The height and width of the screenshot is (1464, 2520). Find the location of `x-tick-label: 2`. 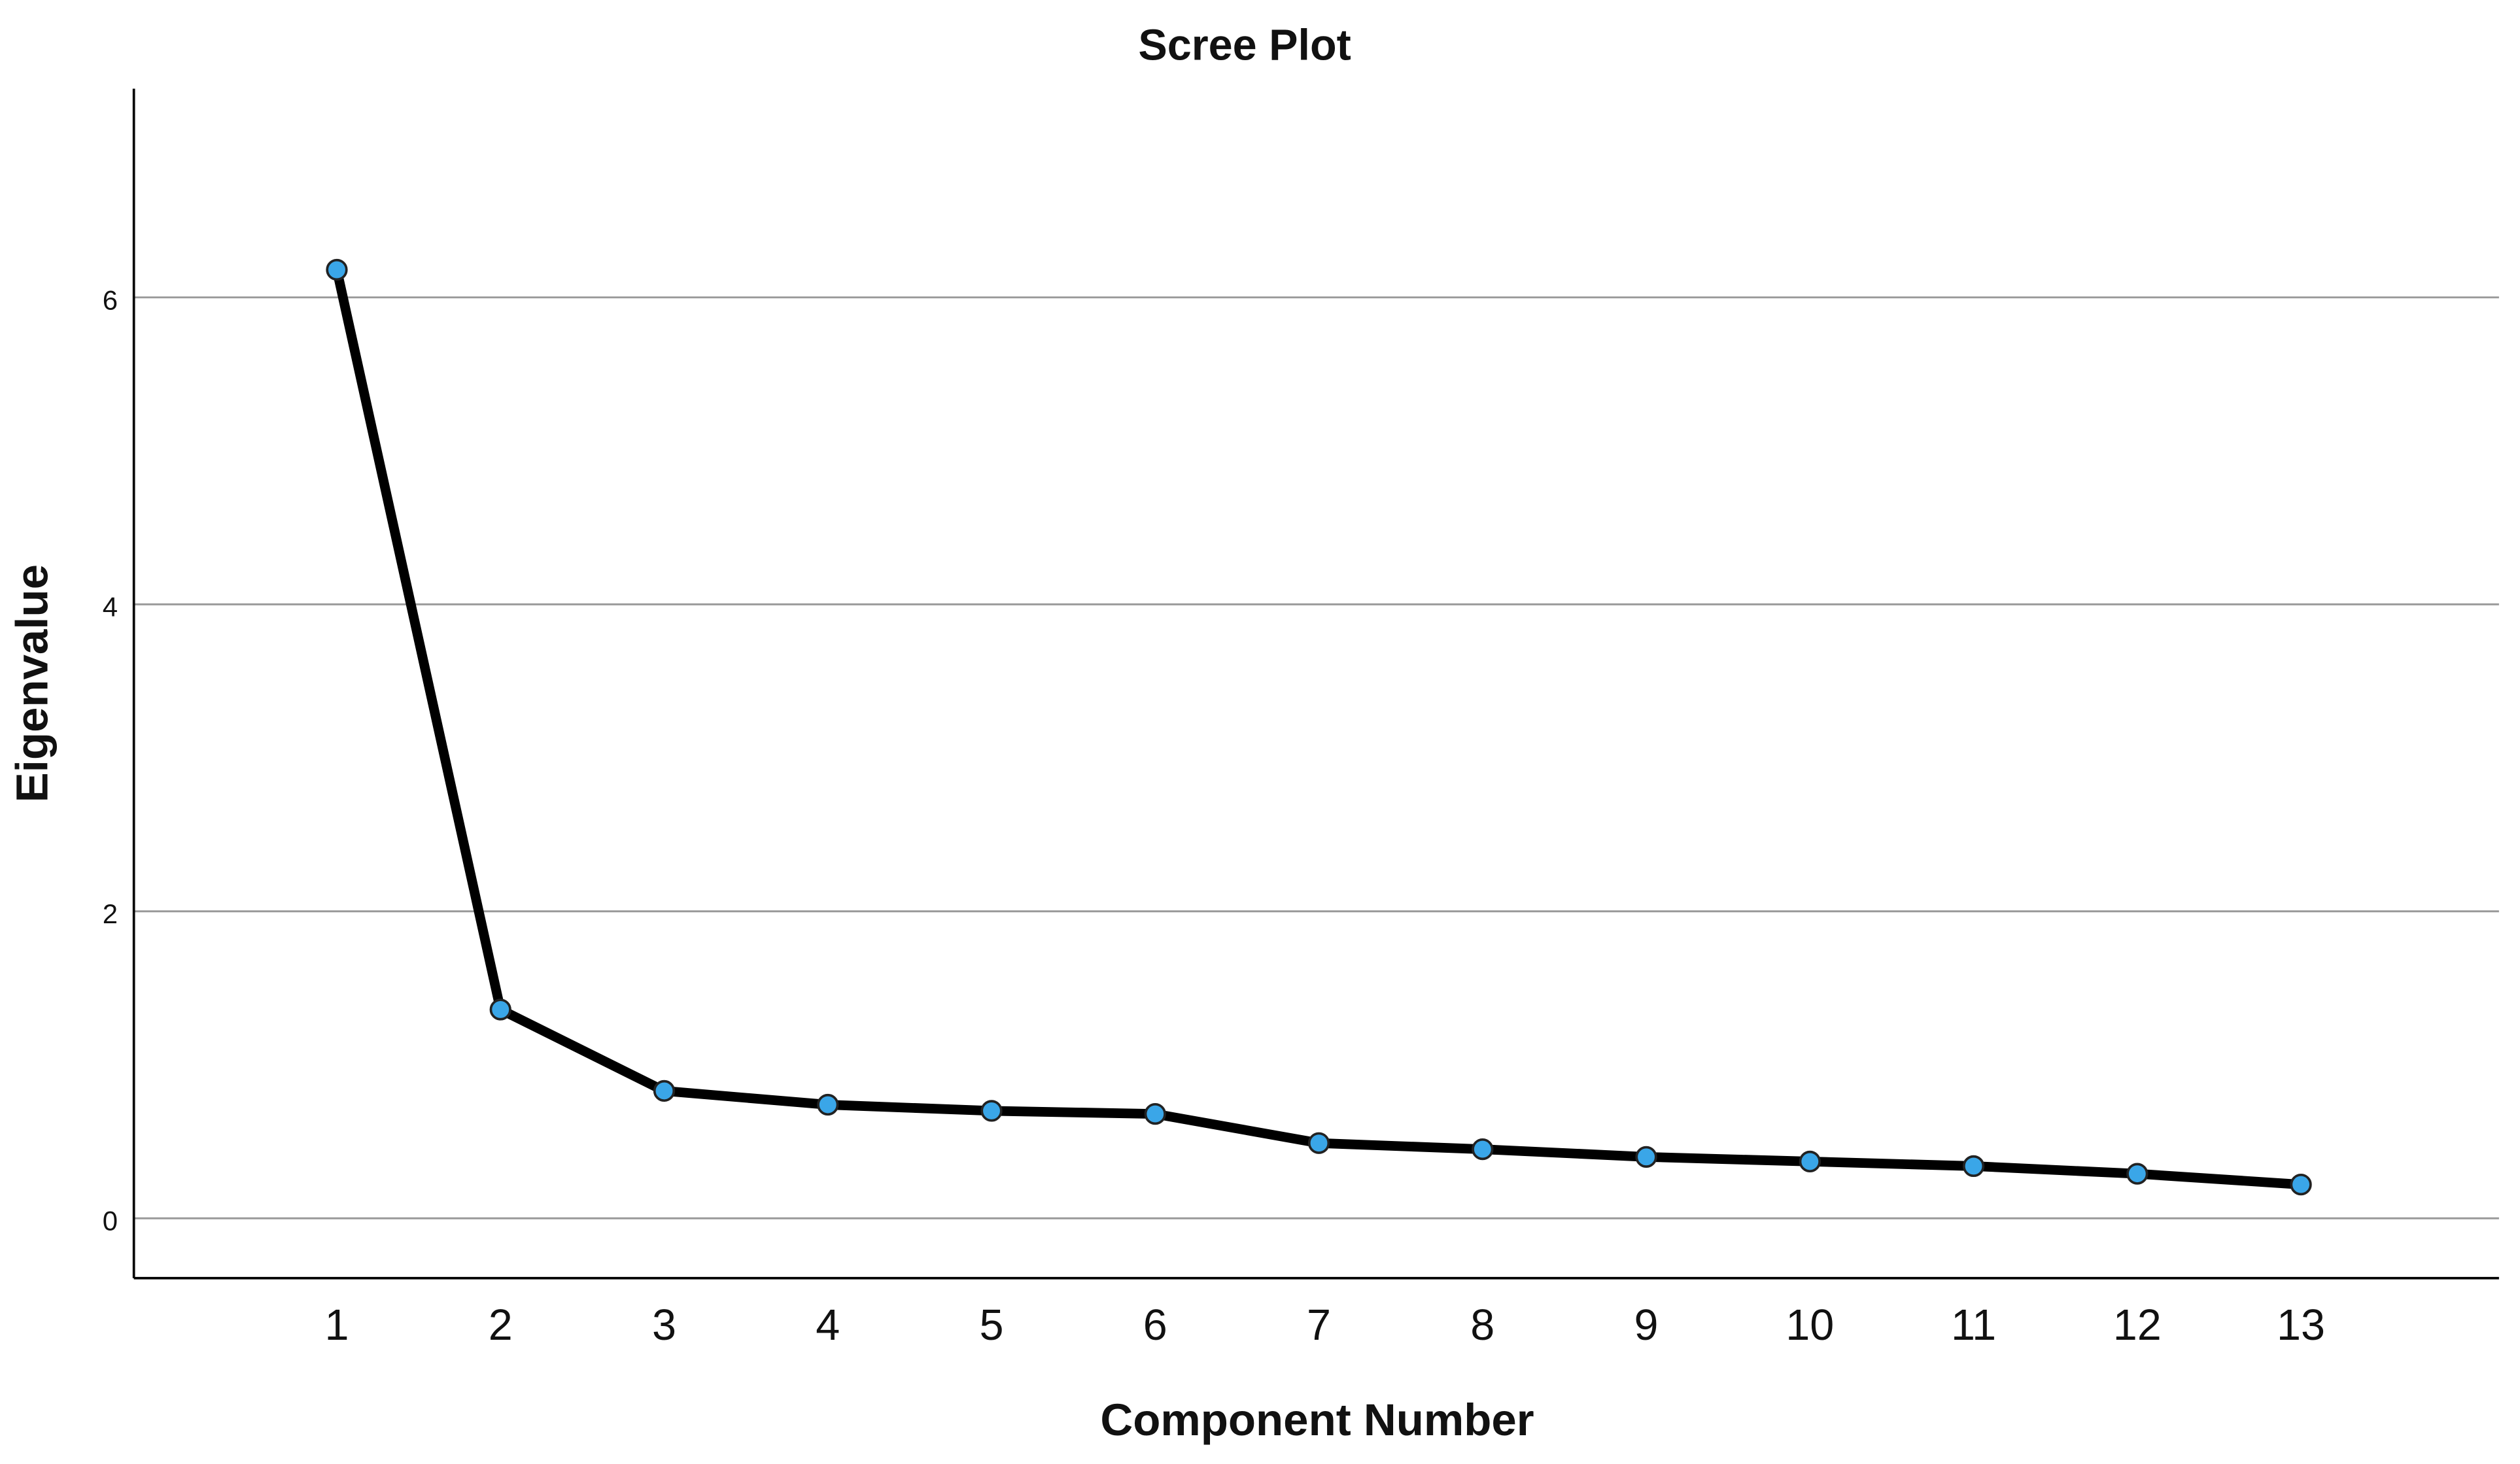

x-tick-label: 2 is located at coordinates (501, 1325).